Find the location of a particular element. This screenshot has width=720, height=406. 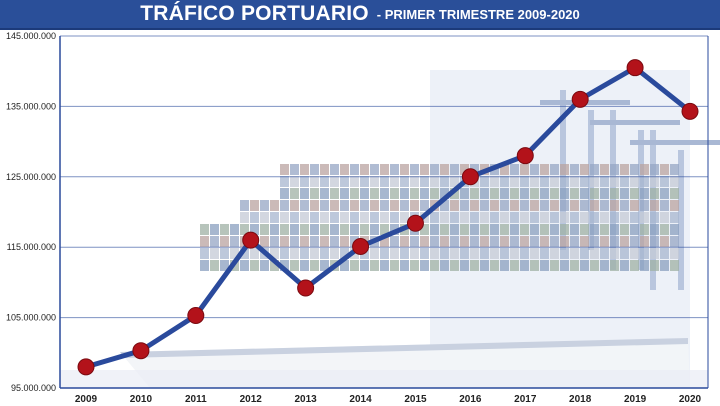

chart-subtitle: - PRIMER TRIMESTRE 2009-2020 is located at coordinates (478, 14).